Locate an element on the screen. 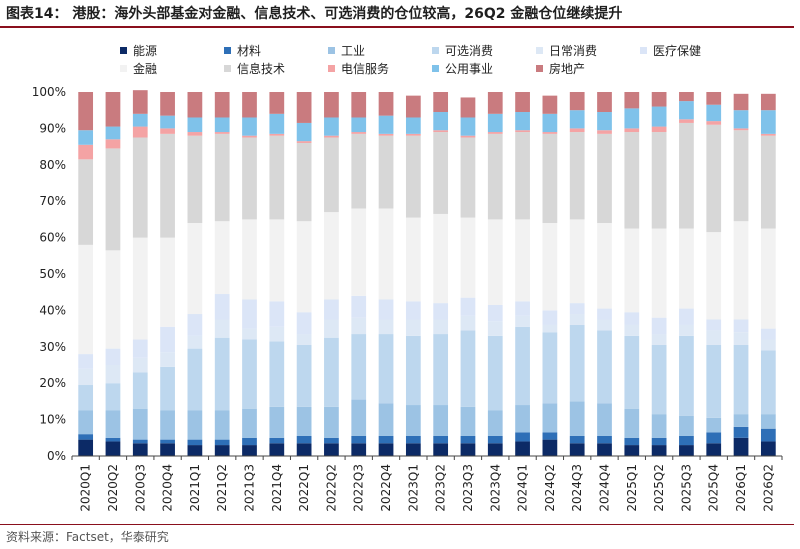  chart-legend: 能源 材料 工业 可选消费 日常消费 医疗保健 金融 信息技术 电信服务 公用事业 房地产 is located at coordinates (440, 62).